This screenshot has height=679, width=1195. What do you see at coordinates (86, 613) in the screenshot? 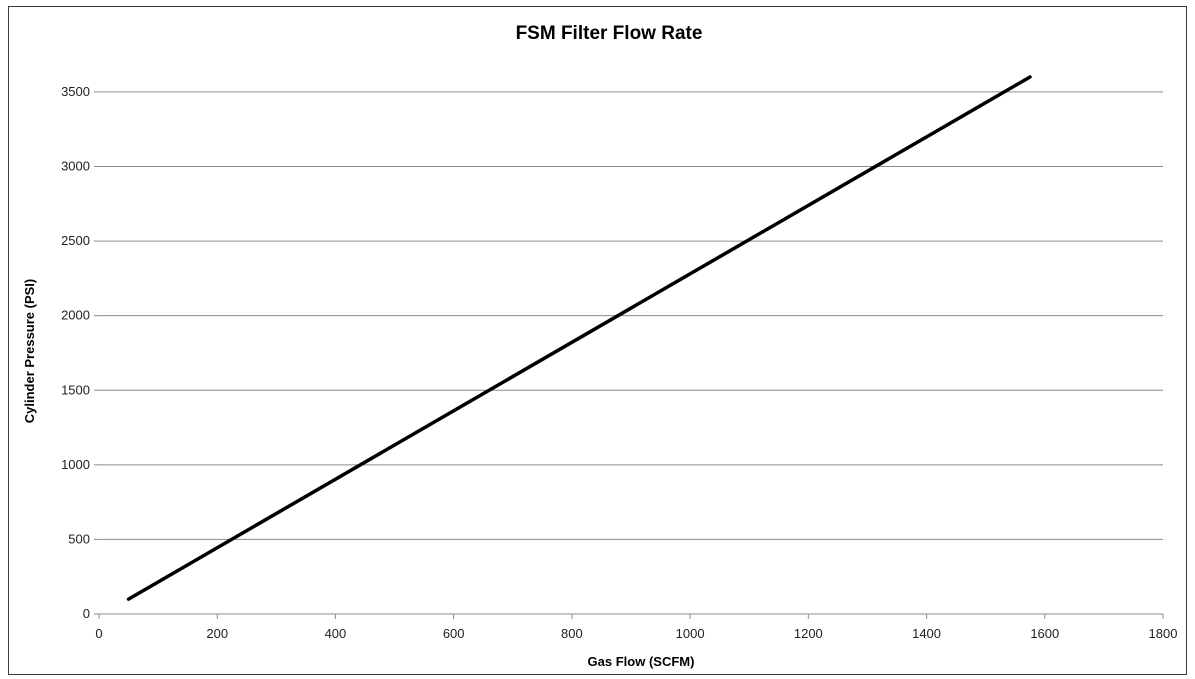
I see `y-tick-label-0: 0` at bounding box center [86, 613].